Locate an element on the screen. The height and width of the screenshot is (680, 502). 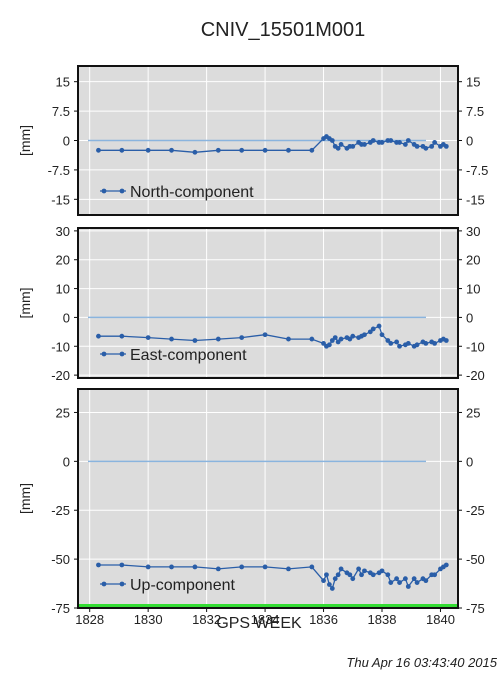
y-tick-label: -20 is located at coordinates (60, 375).